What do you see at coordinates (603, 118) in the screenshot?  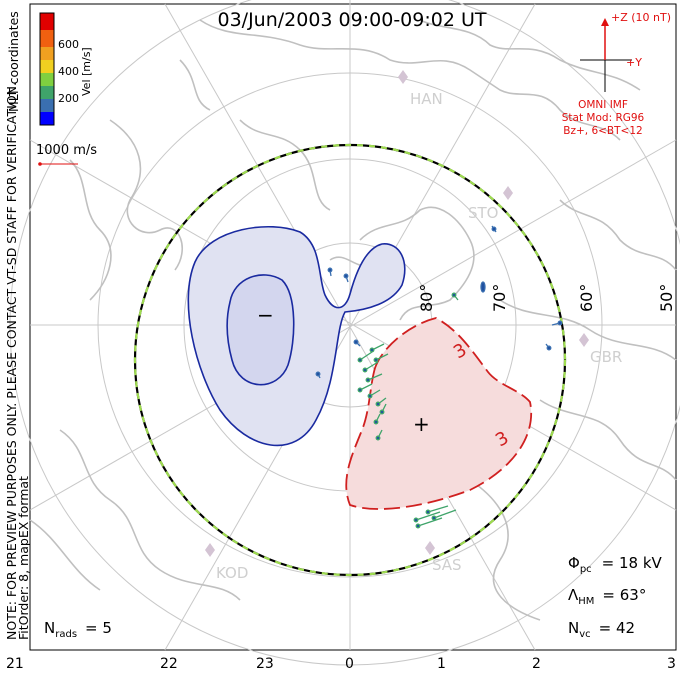 I see `imf-model: Stat Mod: RG96` at bounding box center [603, 118].